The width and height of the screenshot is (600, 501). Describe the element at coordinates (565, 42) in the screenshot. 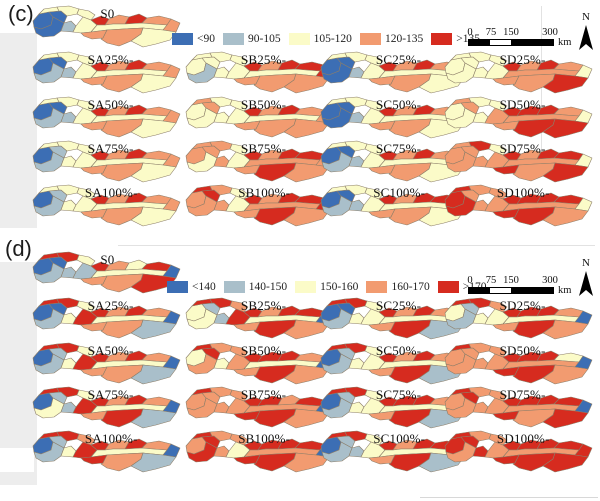

I see `scale-unit: km` at that location.